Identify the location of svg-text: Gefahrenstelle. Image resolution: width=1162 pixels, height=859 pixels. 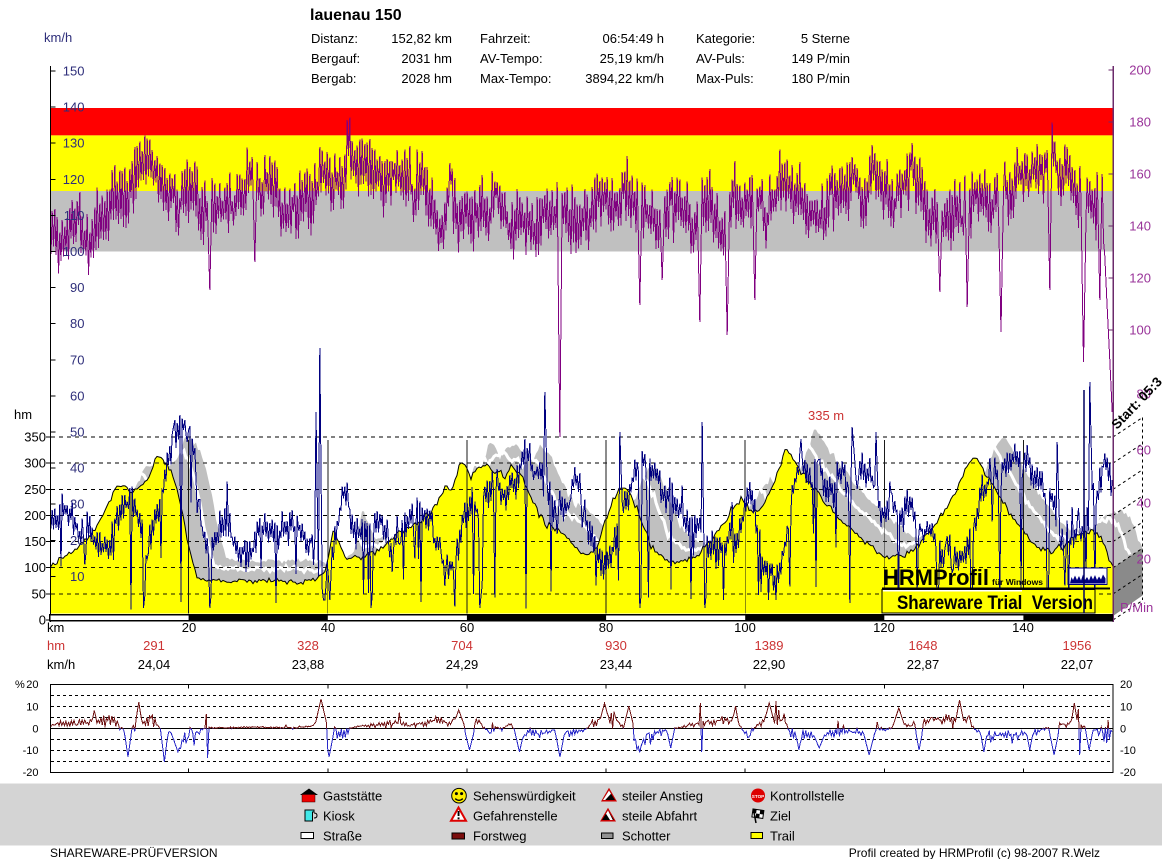
(515, 816).